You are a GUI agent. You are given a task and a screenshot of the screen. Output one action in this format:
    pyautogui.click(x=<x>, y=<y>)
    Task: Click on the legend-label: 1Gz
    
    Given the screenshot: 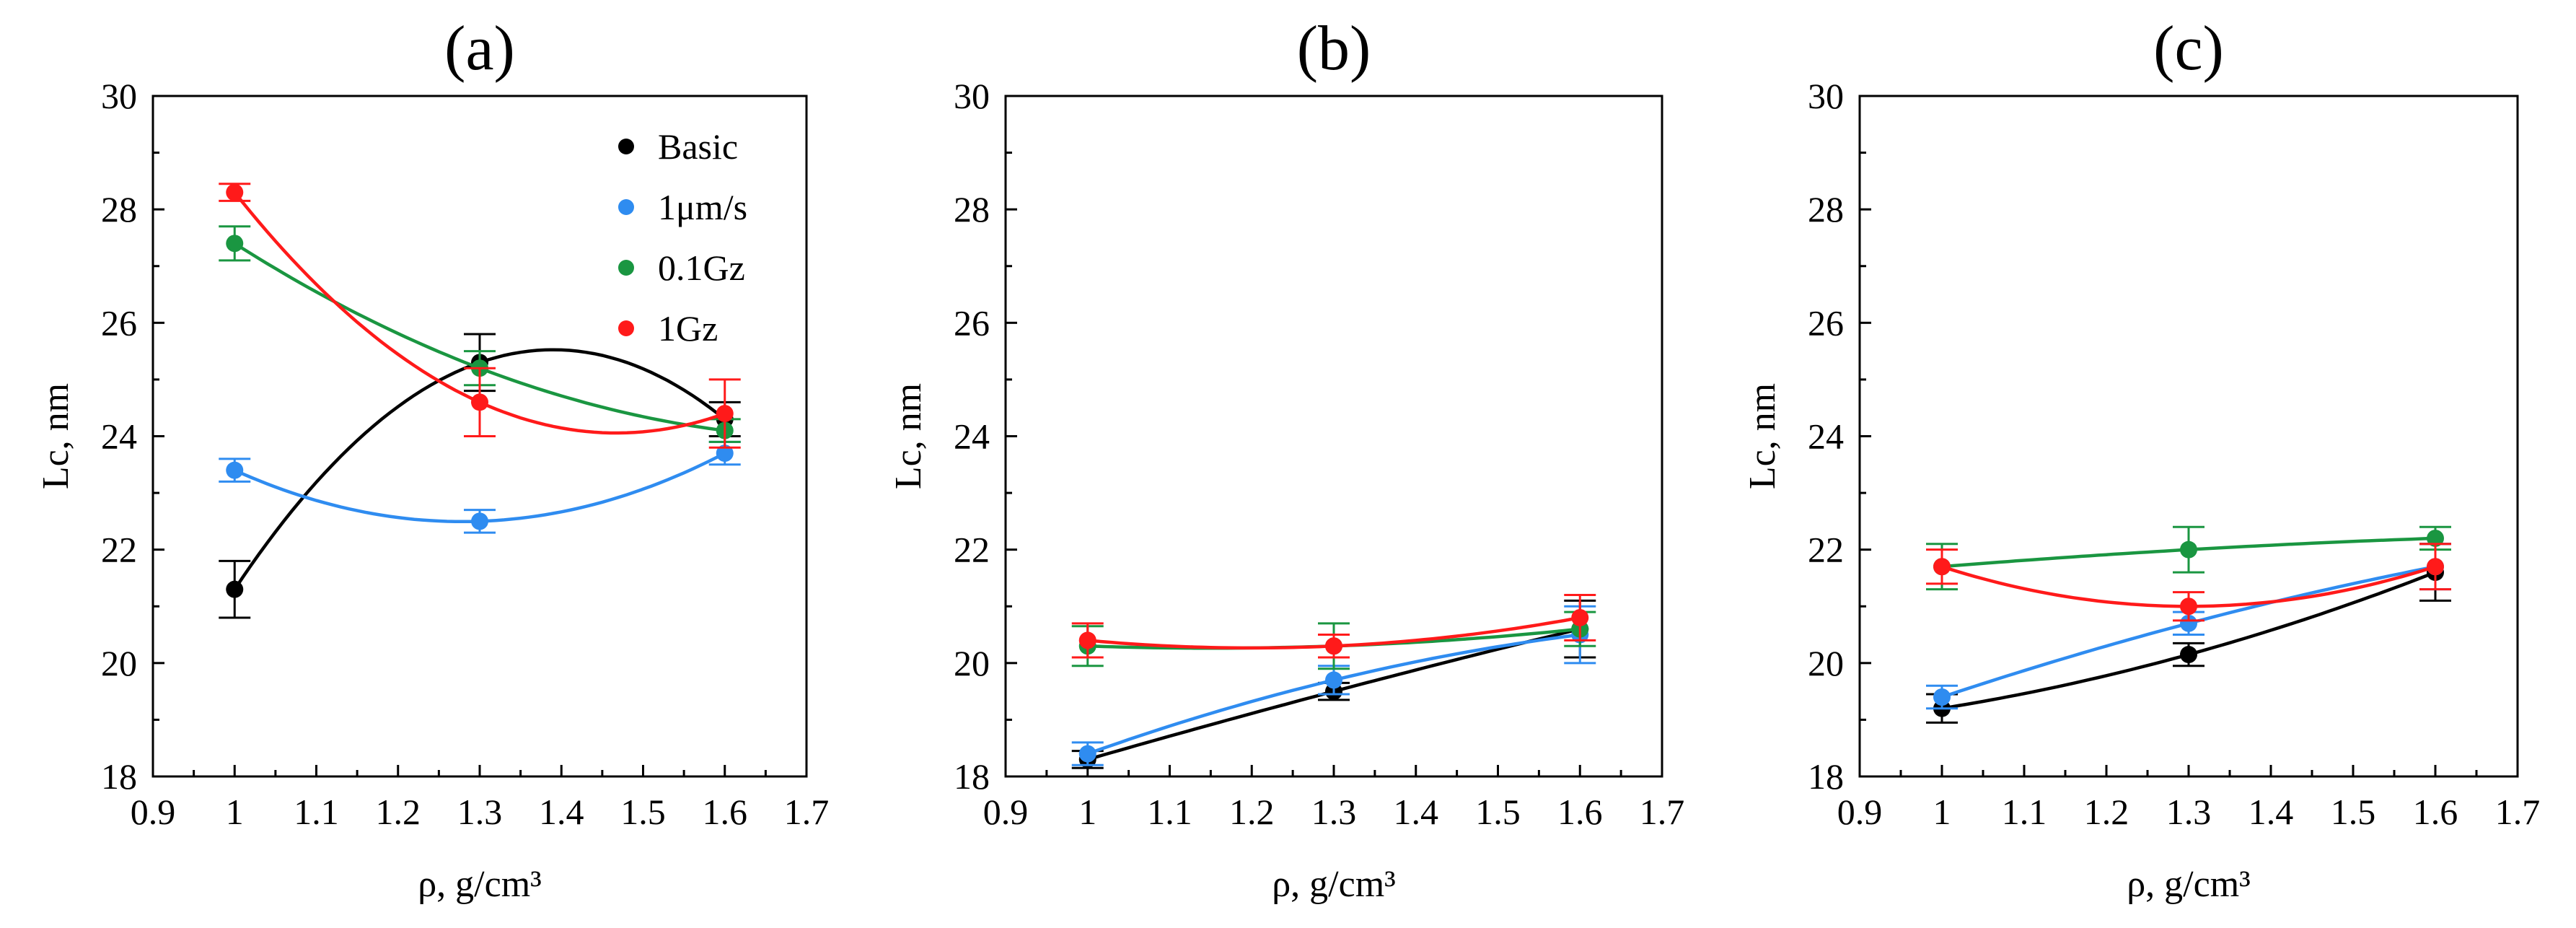 What is the action you would take?
    pyautogui.click(x=688, y=328)
    